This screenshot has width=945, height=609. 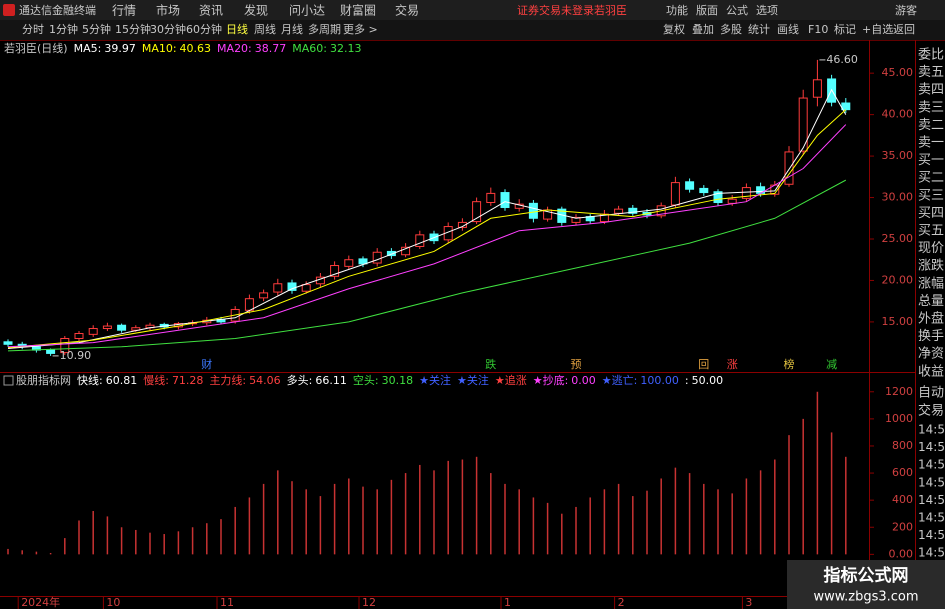 I want to click on quote-label: 买五, so click(x=931, y=231).